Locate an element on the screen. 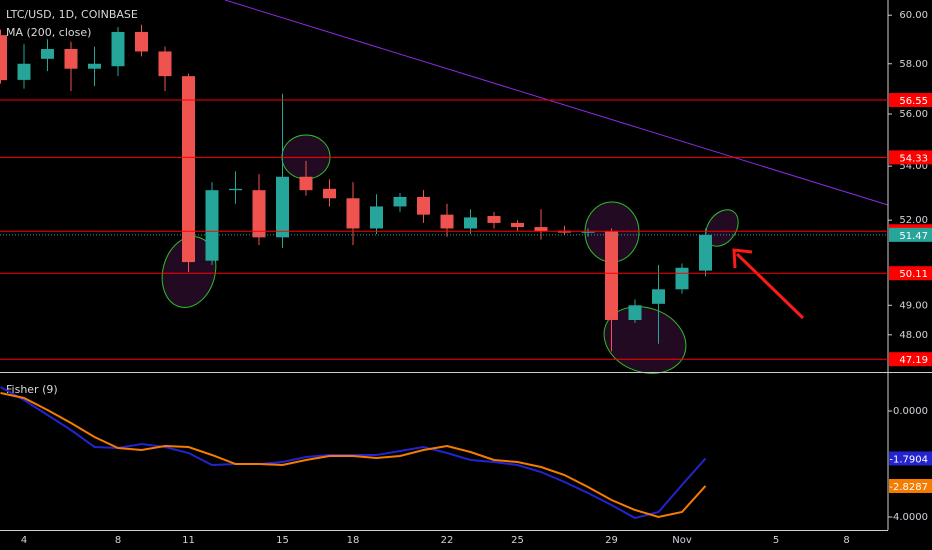 Image resolution: width=932 pixels, height=550 pixels. x-tick-label: 25 is located at coordinates (517, 540).